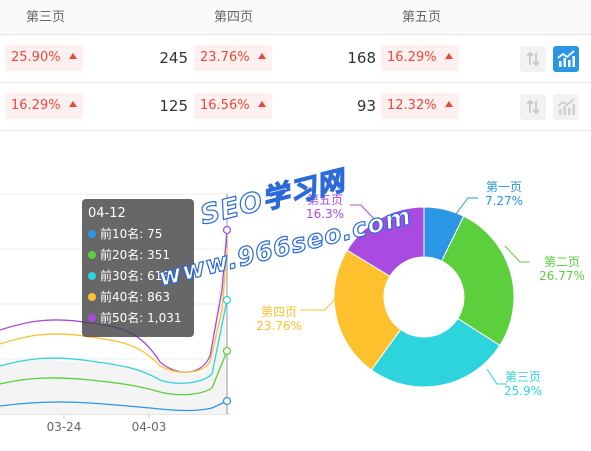 The image size is (591, 451). I want to click on tooltip-item: 前40名: 863, so click(138, 297).